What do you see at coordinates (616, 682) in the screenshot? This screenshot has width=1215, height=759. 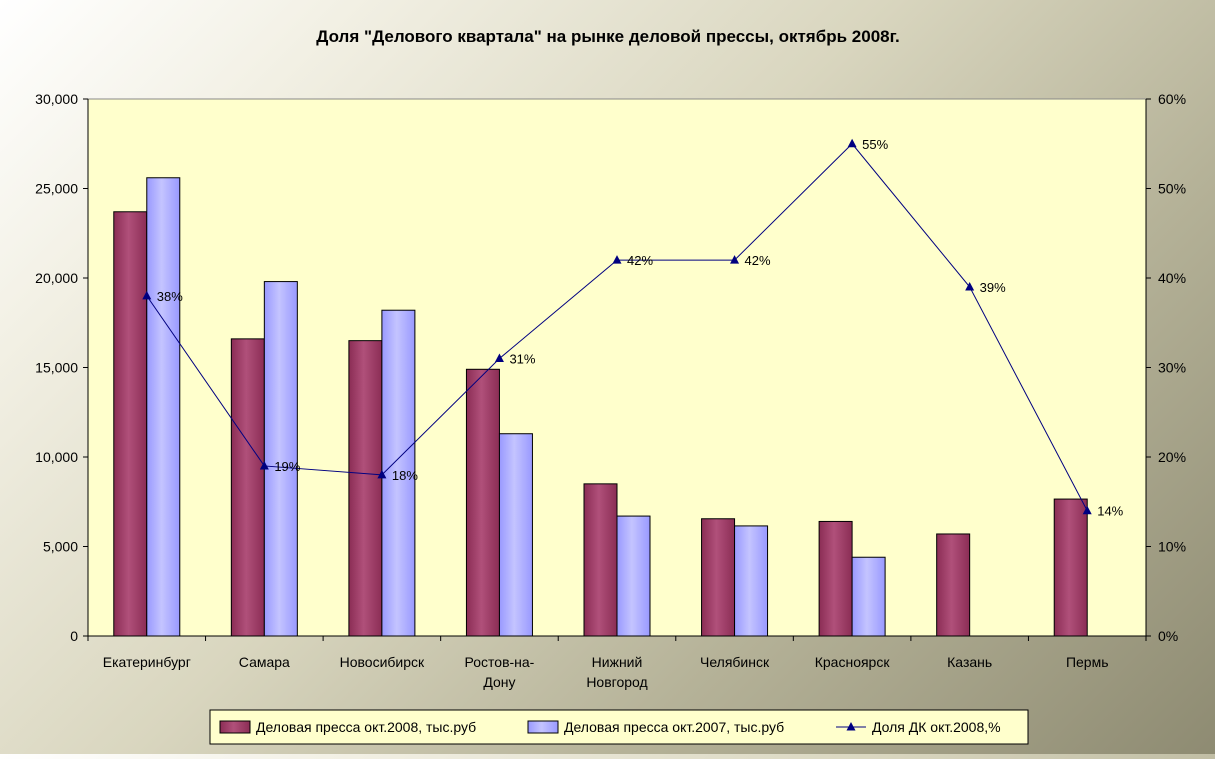 I see `x-category-label-4-1: Новгород` at bounding box center [616, 682].